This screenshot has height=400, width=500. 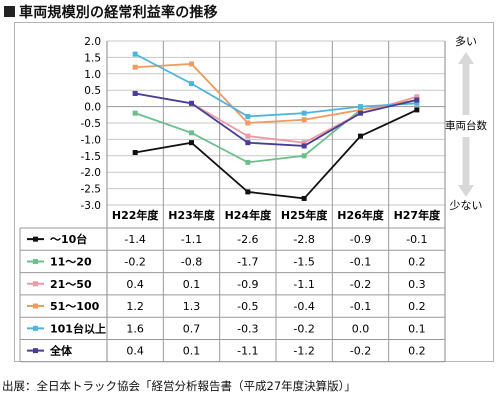 I want to click on chart-title-text: 車両規模別の経常利益率の推移, so click(x=118, y=13).